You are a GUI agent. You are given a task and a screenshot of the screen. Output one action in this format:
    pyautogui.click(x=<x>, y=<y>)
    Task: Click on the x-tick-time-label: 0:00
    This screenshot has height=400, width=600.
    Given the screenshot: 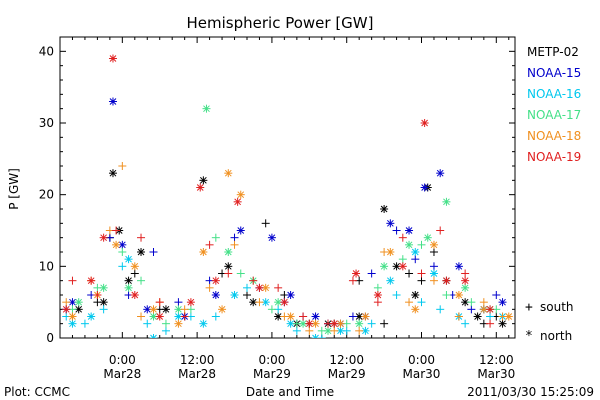 What is the action you would take?
    pyautogui.click(x=421, y=360)
    